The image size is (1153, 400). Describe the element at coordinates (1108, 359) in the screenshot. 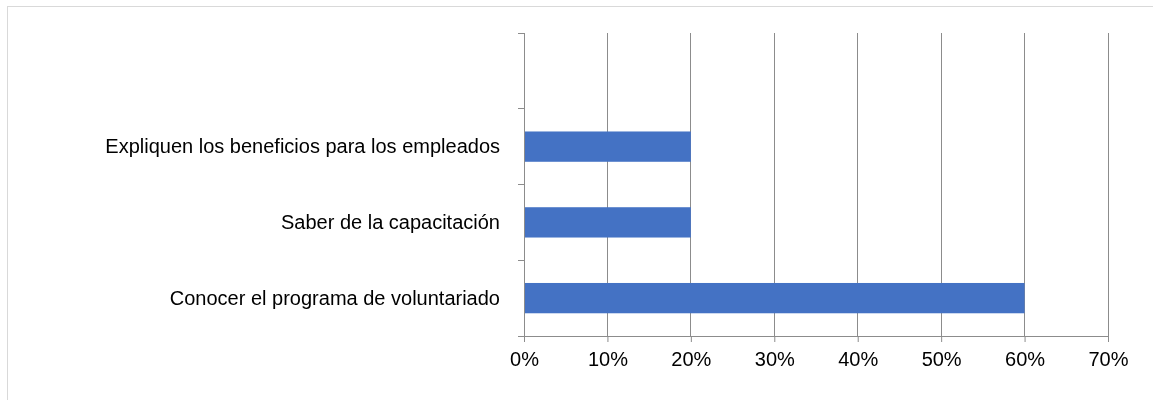

I see `x-tick-label: 70%` at that location.